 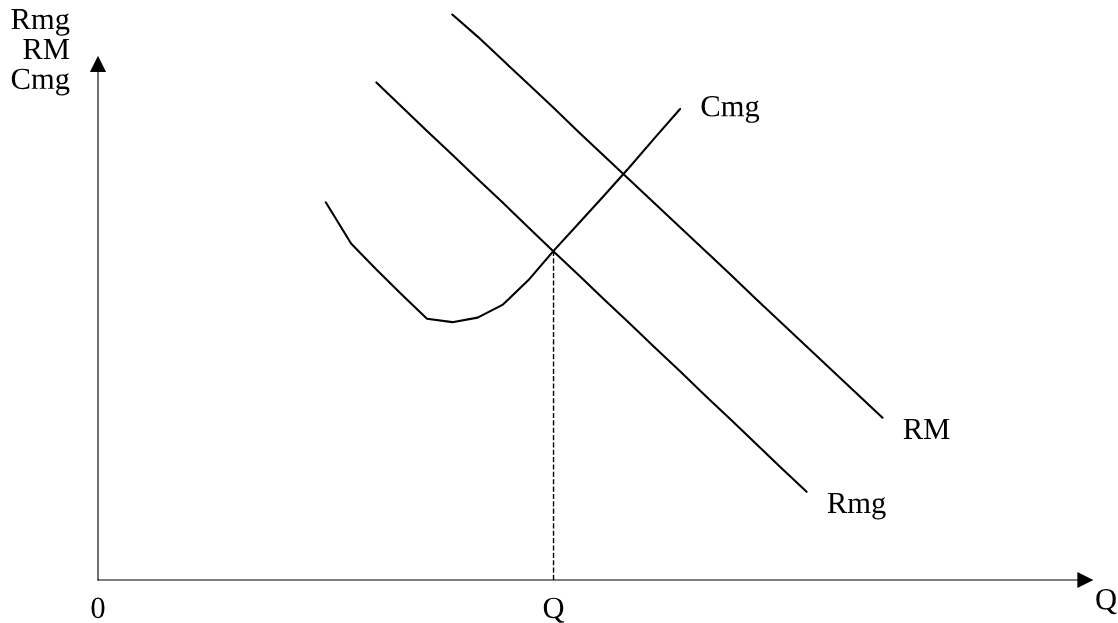 I want to click on text: Rmg RM, so click(x=40, y=34).